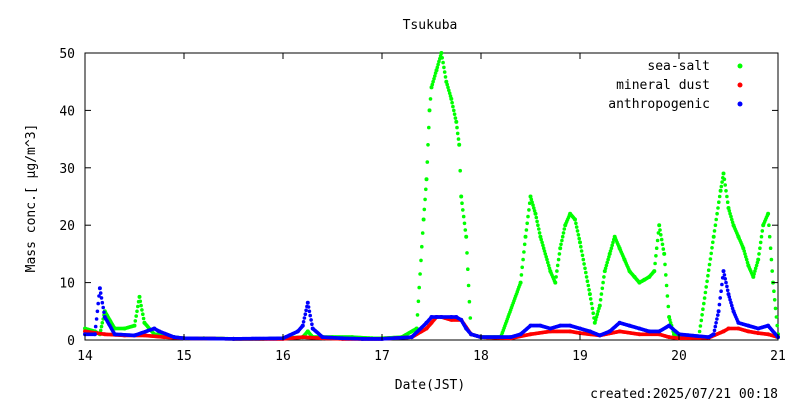 The width and height of the screenshot is (800, 400). What do you see at coordinates (678, 66) in the screenshot?
I see `legend-label: sea-salt` at bounding box center [678, 66].